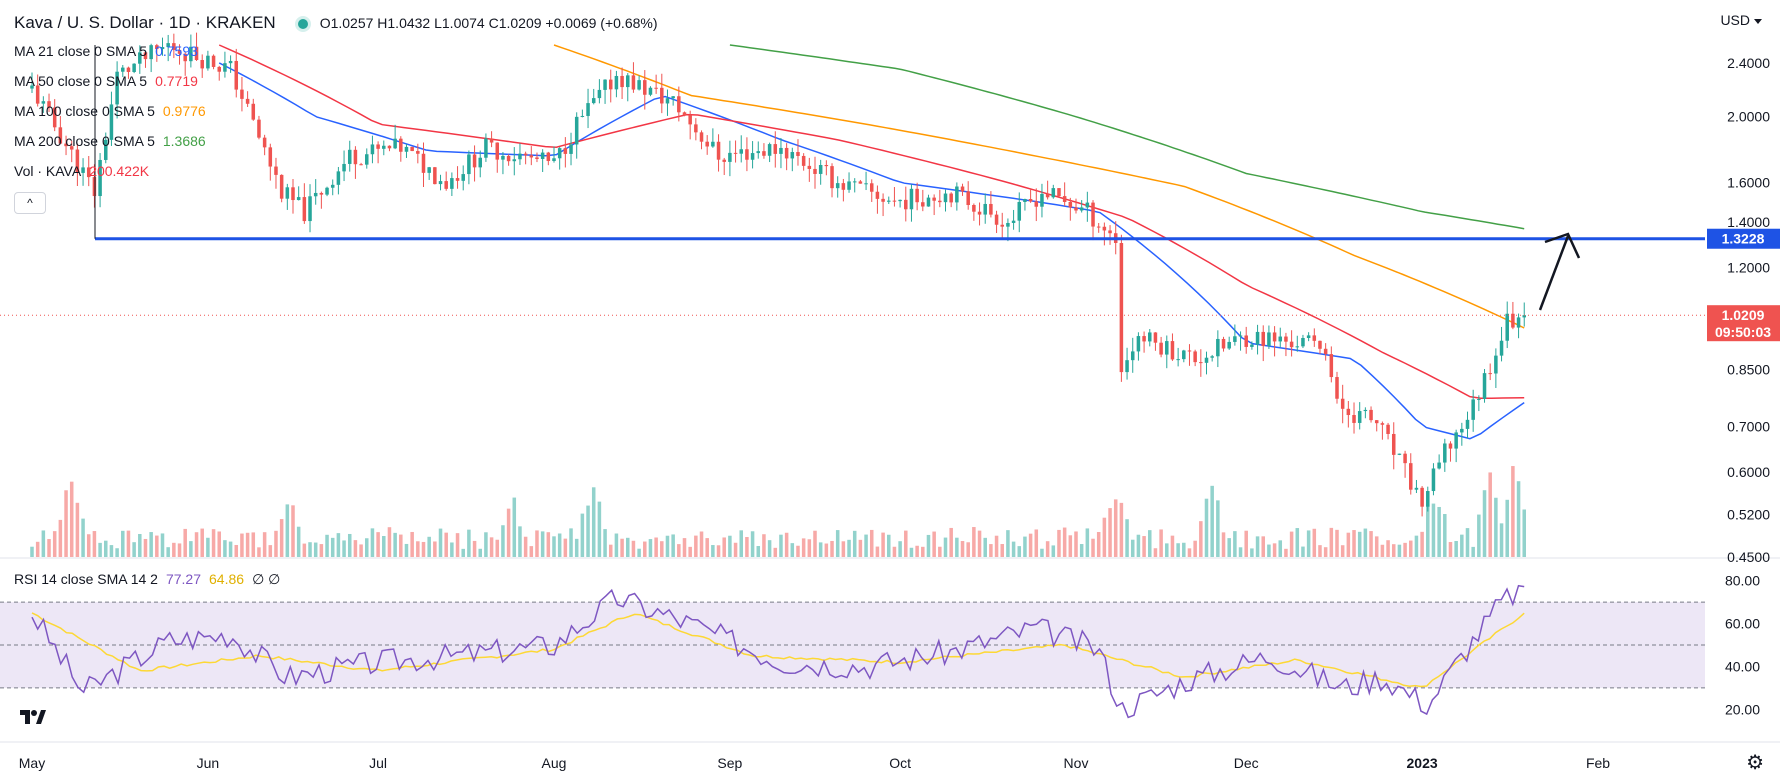 The image size is (1780, 780). Describe the element at coordinates (147, 579) in the screenshot. I see `rsi-legend: RSI 14 close SMA 14 2 77.27 64.86 ∅ ∅` at that location.